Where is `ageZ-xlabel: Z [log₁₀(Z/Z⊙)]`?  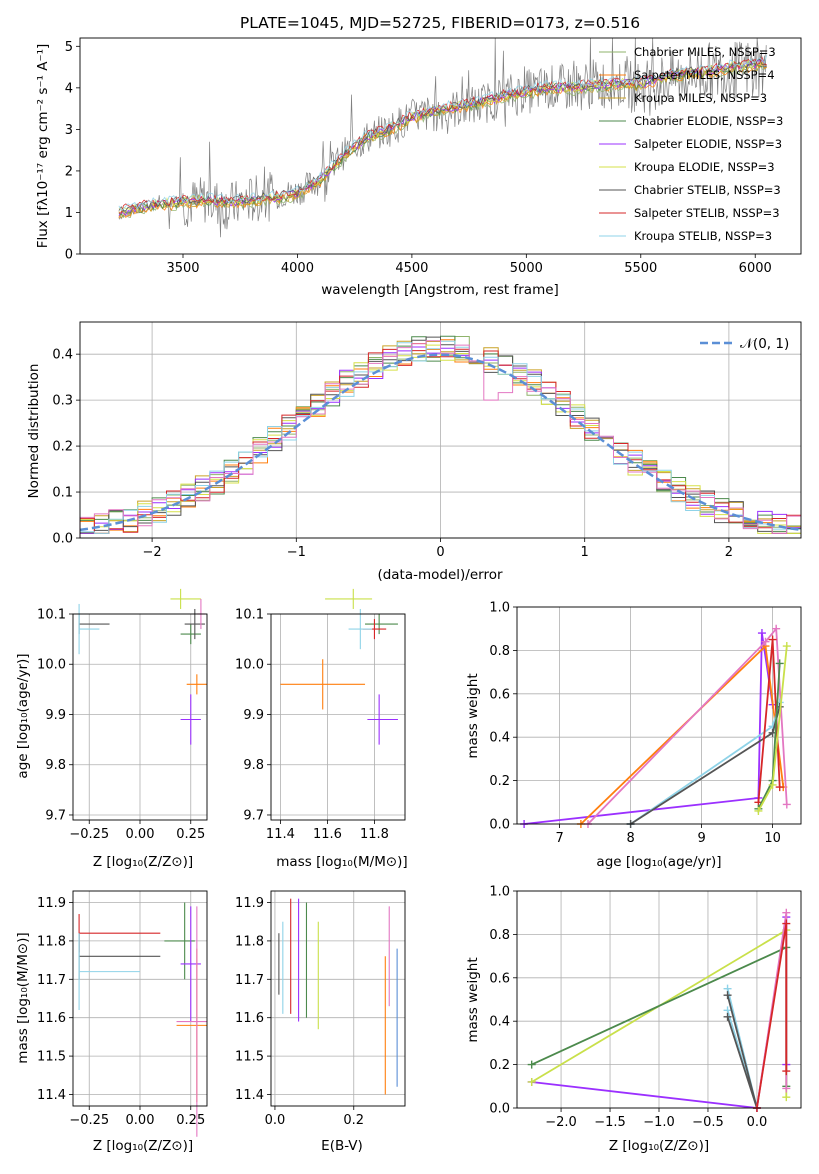 ageZ-xlabel: Z [log₁₀(Z/Z⊙)] is located at coordinates (143, 862).